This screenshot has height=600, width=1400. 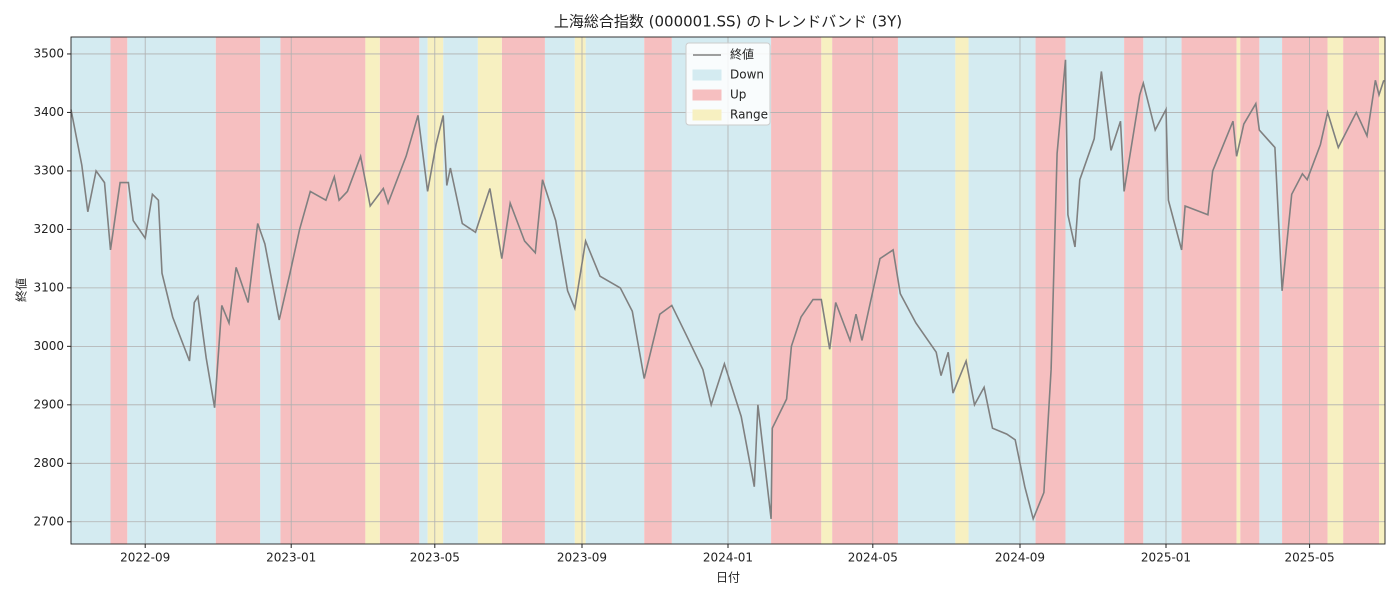 I want to click on x-tick-label: 2023-09, so click(x=582, y=558).